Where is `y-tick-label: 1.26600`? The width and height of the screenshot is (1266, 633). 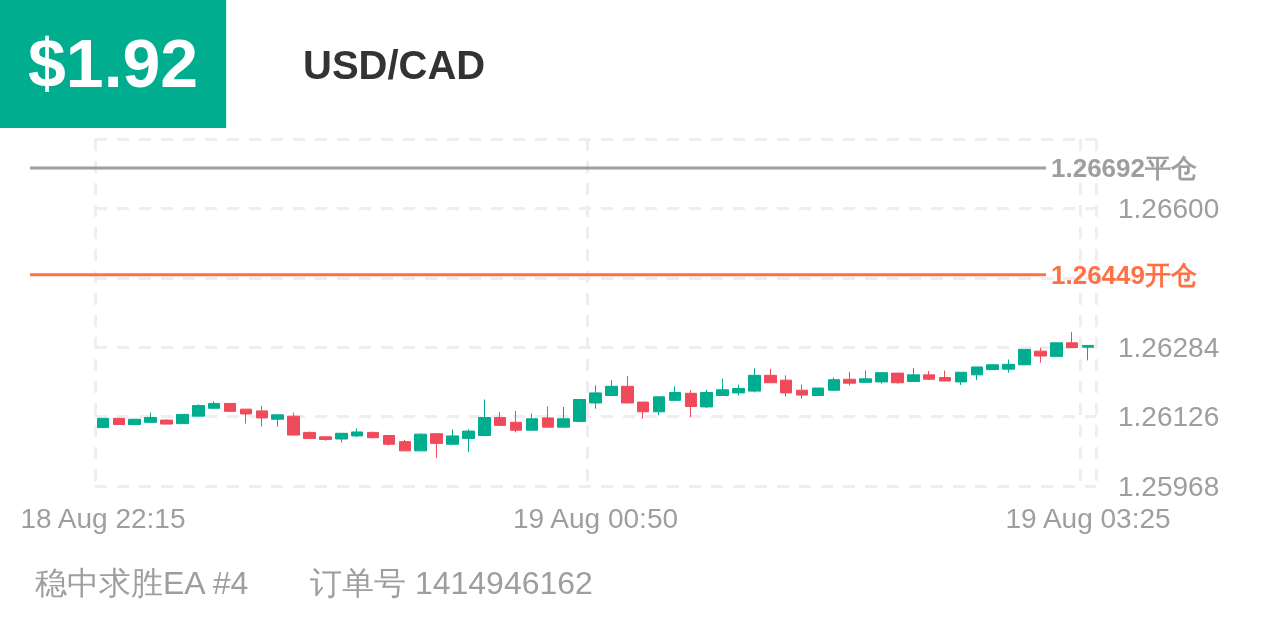 y-tick-label: 1.26600 is located at coordinates (1169, 208).